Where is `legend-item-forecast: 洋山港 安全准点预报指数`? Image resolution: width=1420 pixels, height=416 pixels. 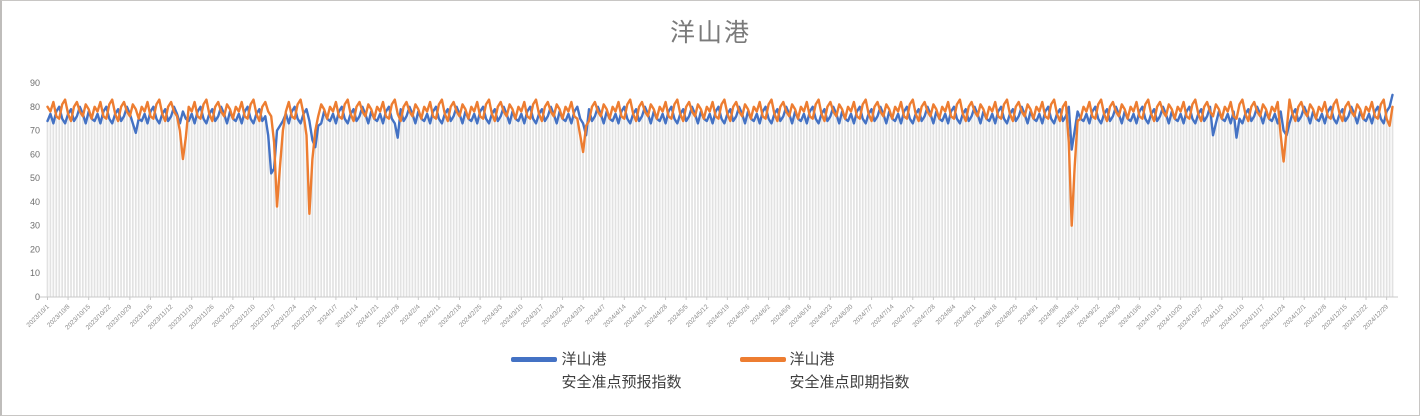 legend-item-forecast: 洋山港 安全准点预报指数 is located at coordinates (596, 371).